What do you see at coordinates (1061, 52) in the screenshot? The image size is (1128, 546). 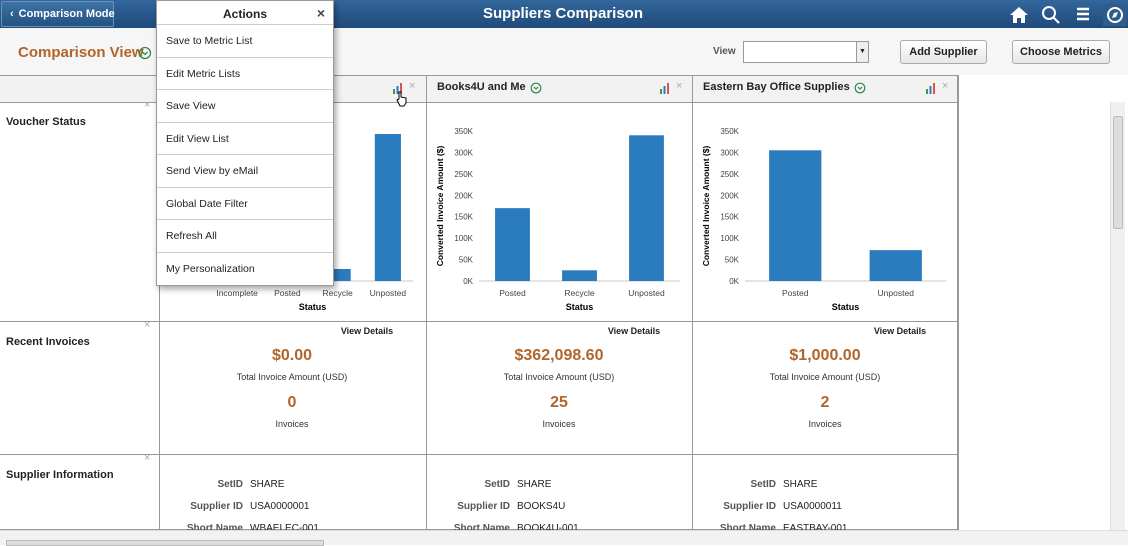 I see `toolbar-button: Choose Metrics` at bounding box center [1061, 52].